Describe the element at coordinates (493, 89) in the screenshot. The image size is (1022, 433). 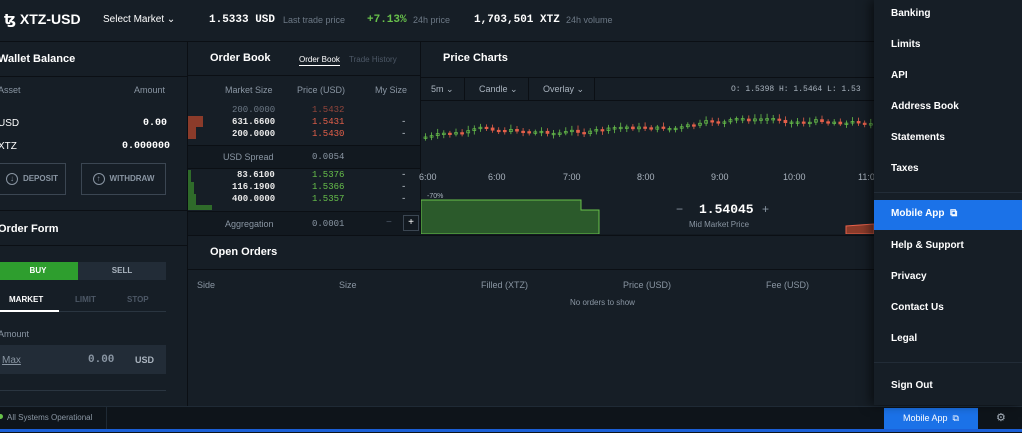
I see `chart-type-label: Candle` at that location.